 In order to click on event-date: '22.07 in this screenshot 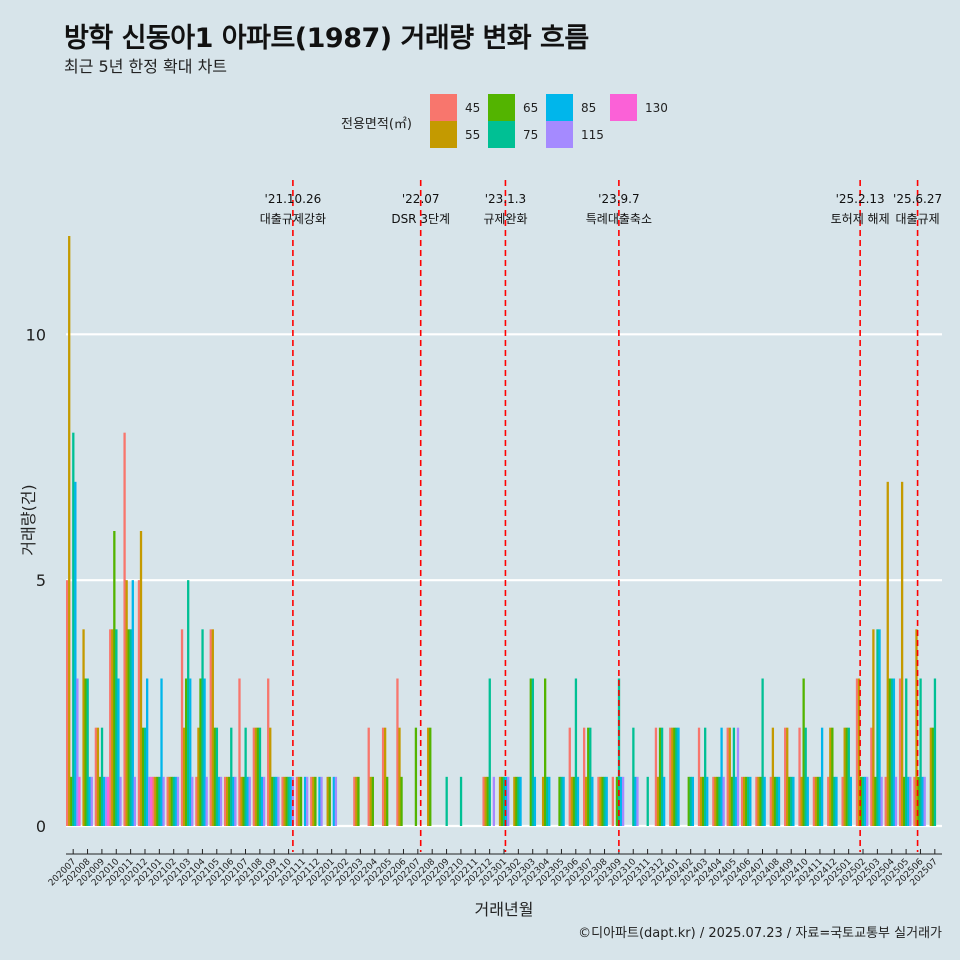, I will do `click(421, 199)`.